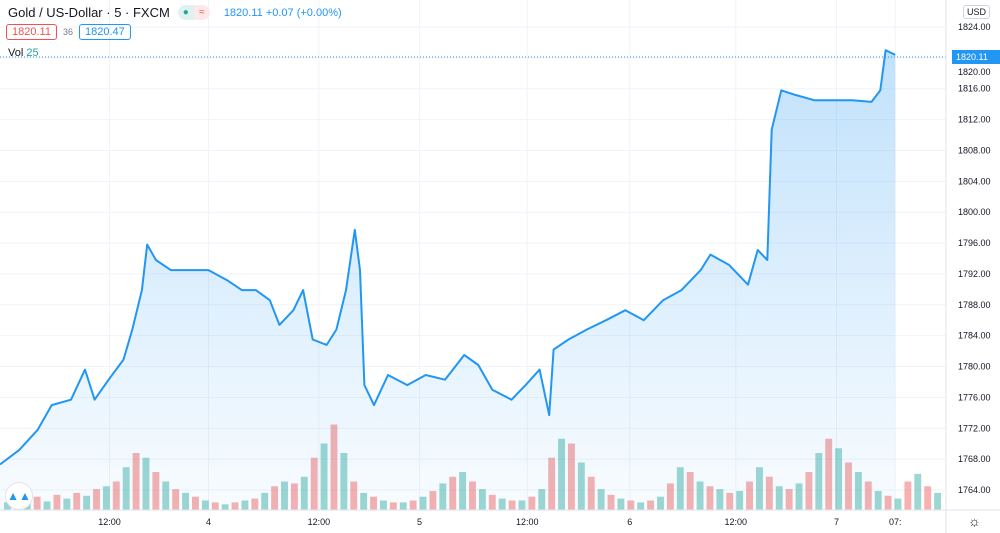  Describe the element at coordinates (836, 522) in the screenshot. I see `x-tick-label: 7` at that location.